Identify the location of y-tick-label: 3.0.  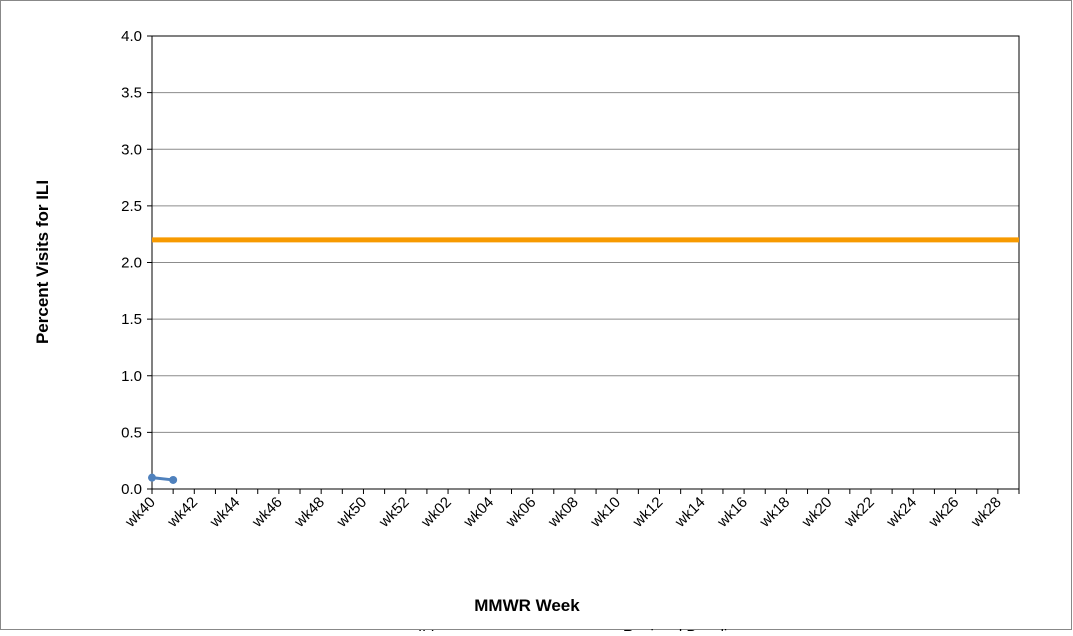
(131, 149).